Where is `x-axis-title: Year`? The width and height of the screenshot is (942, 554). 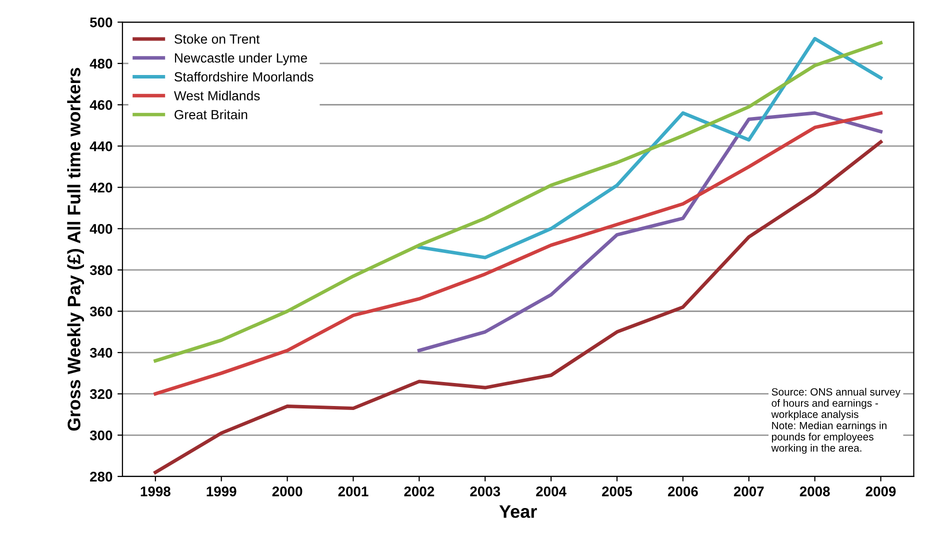 x-axis-title: Year is located at coordinates (518, 511).